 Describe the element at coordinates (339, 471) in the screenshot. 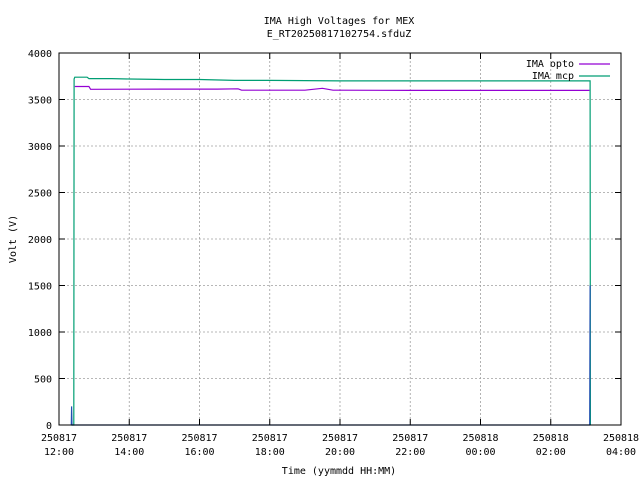

I see `x-axis-label: Time (yymmdd HH:MM)` at that location.